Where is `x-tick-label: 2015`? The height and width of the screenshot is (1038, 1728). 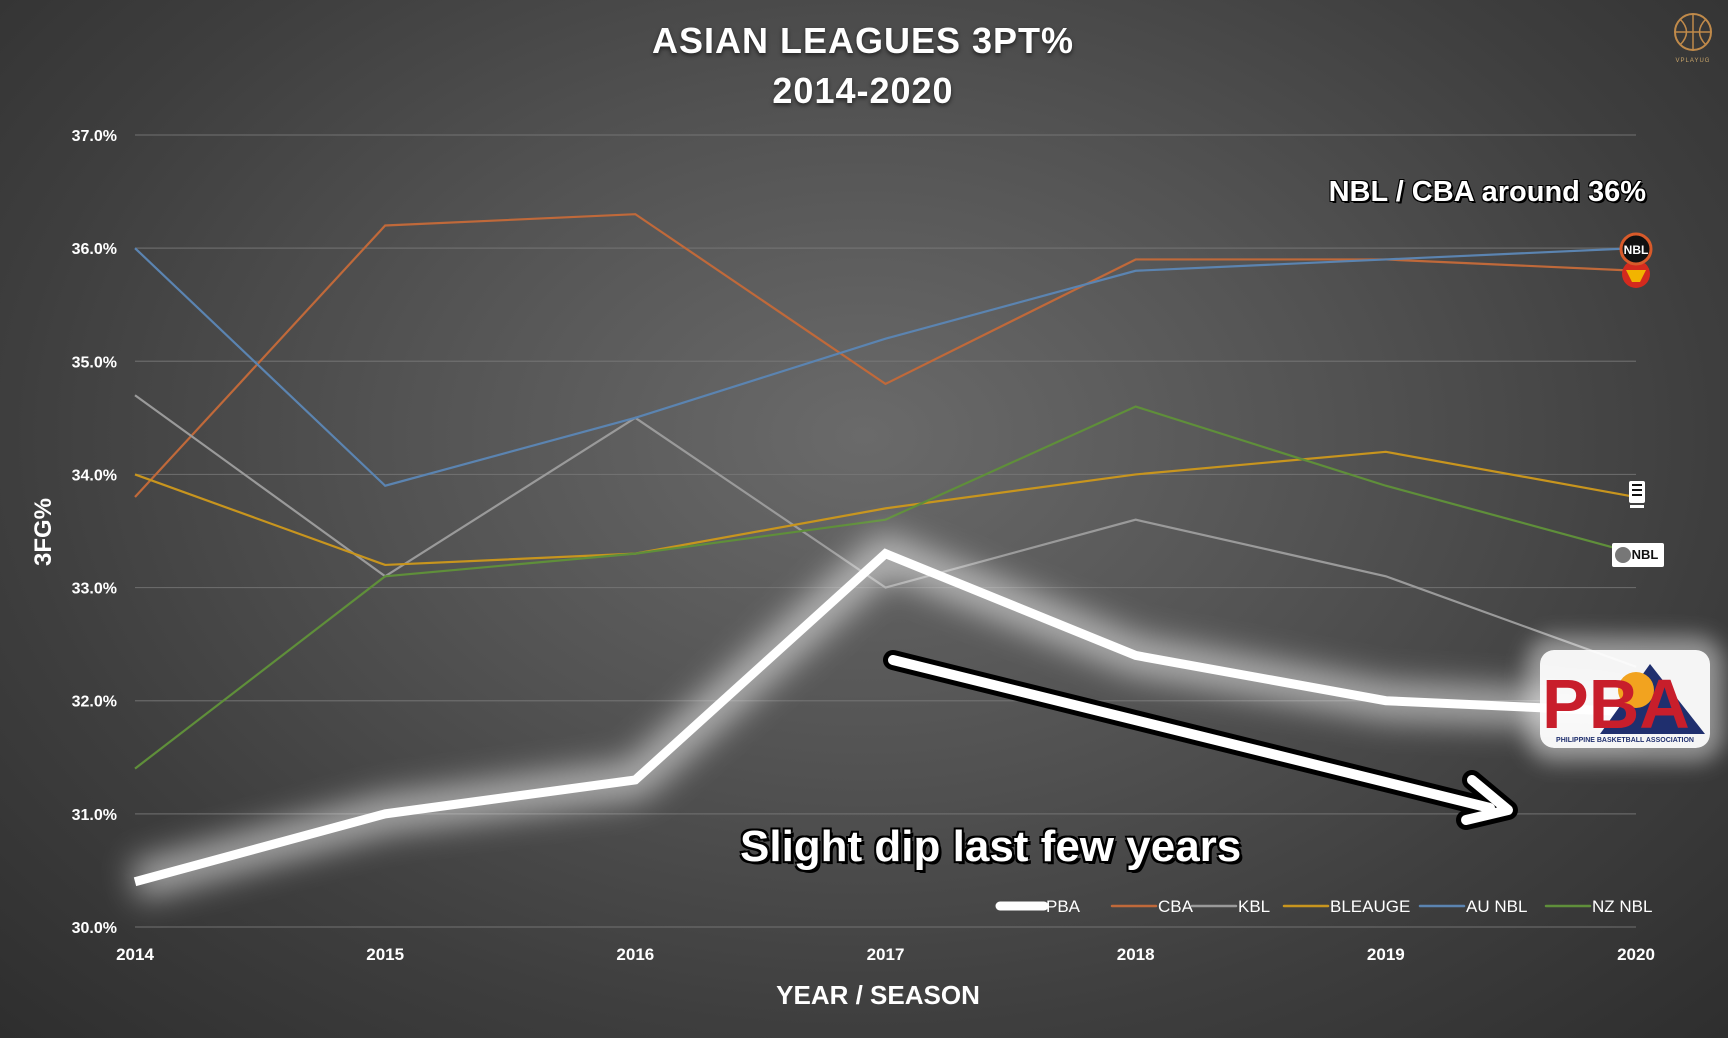 x-tick-label: 2015 is located at coordinates (385, 954).